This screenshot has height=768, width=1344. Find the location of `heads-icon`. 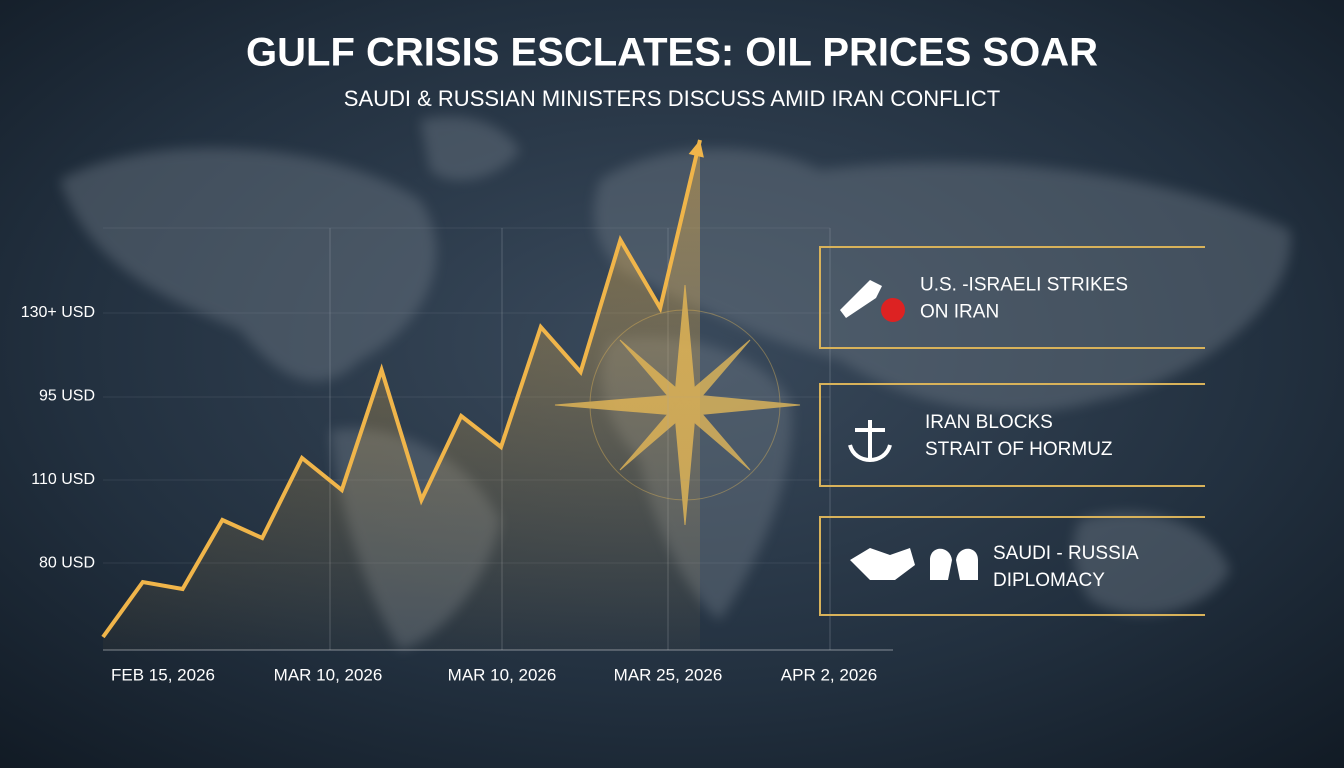

heads-icon is located at coordinates (954, 564).